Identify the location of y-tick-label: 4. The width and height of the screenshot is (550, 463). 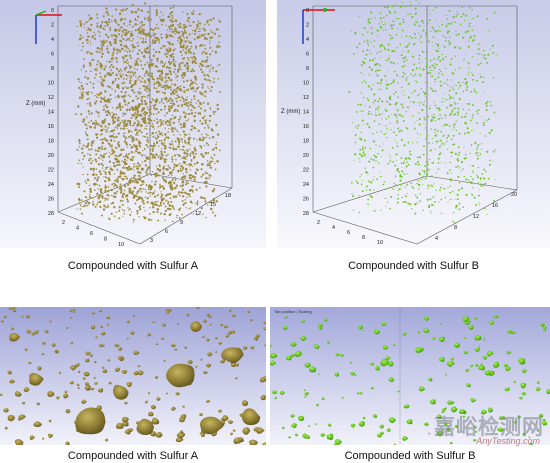
(436, 239).